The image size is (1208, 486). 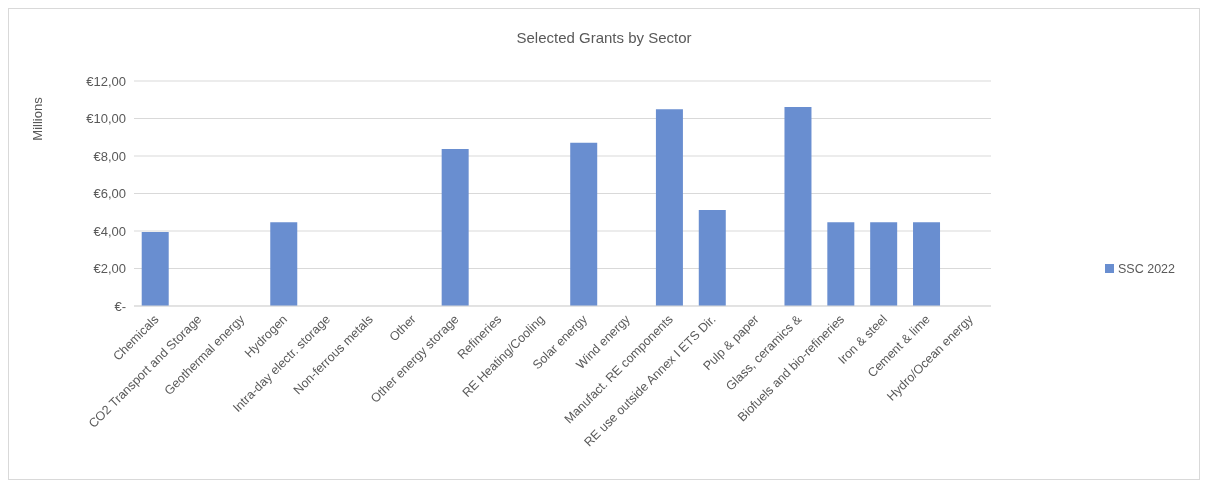 What do you see at coordinates (106, 119) in the screenshot?
I see `y-tick-label: €10,00` at bounding box center [106, 119].